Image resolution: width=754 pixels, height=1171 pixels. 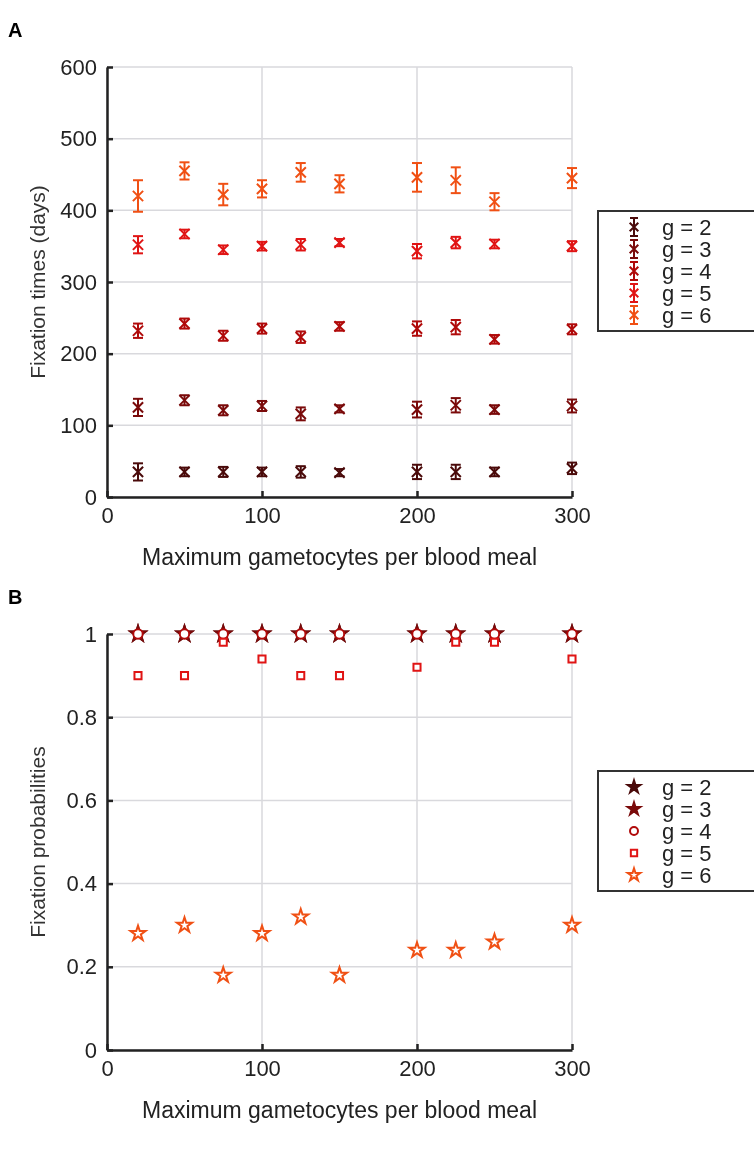 I want to click on y-tick-label: 0.2, so click(x=81, y=967).